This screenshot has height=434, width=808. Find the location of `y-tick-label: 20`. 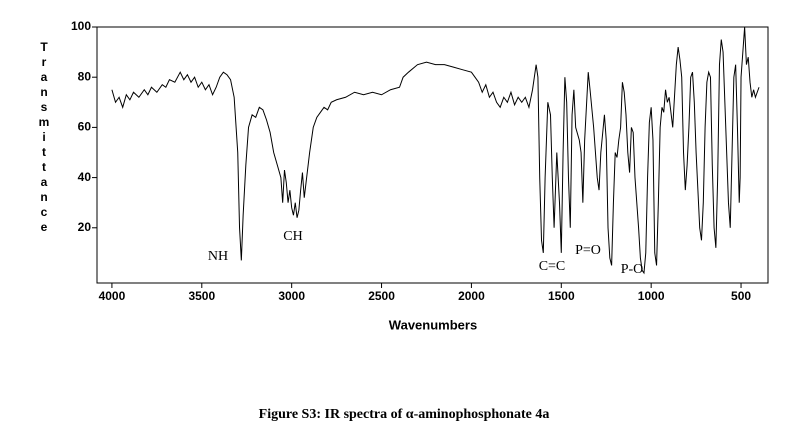

y-tick-label: 20 is located at coordinates (85, 227).